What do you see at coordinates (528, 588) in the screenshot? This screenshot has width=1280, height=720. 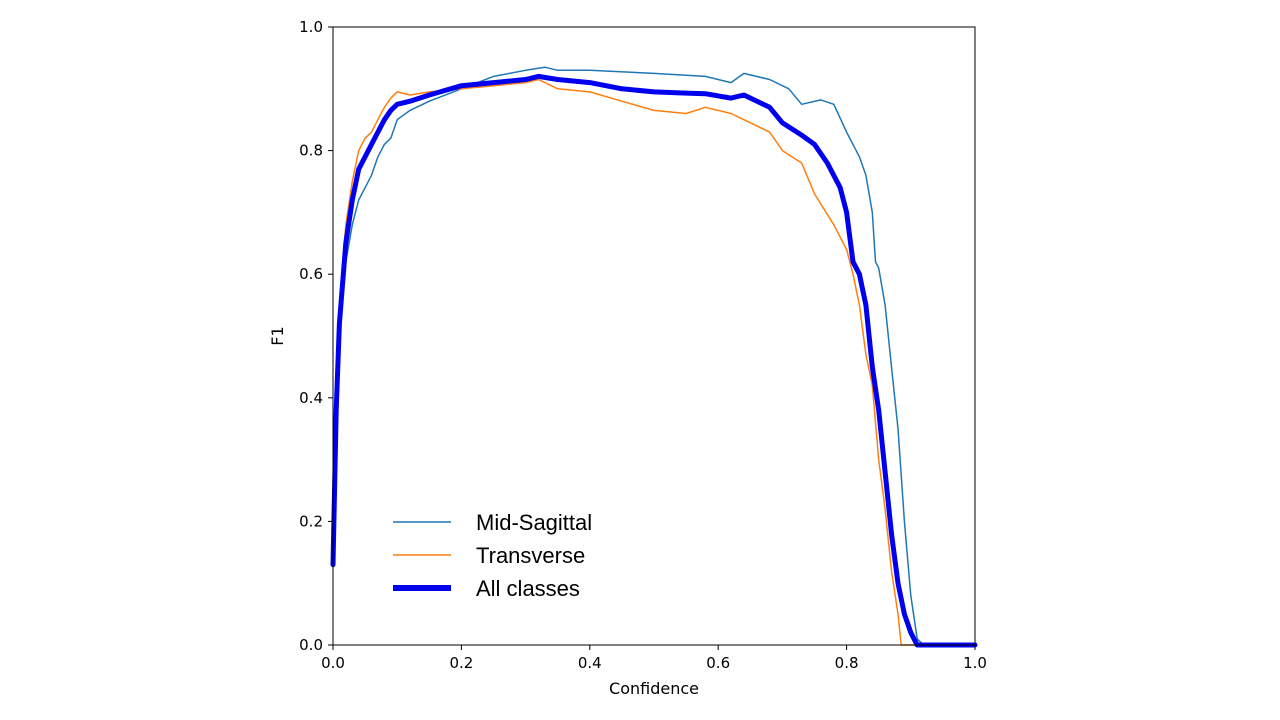 I see `legend-label: All classes` at bounding box center [528, 588].